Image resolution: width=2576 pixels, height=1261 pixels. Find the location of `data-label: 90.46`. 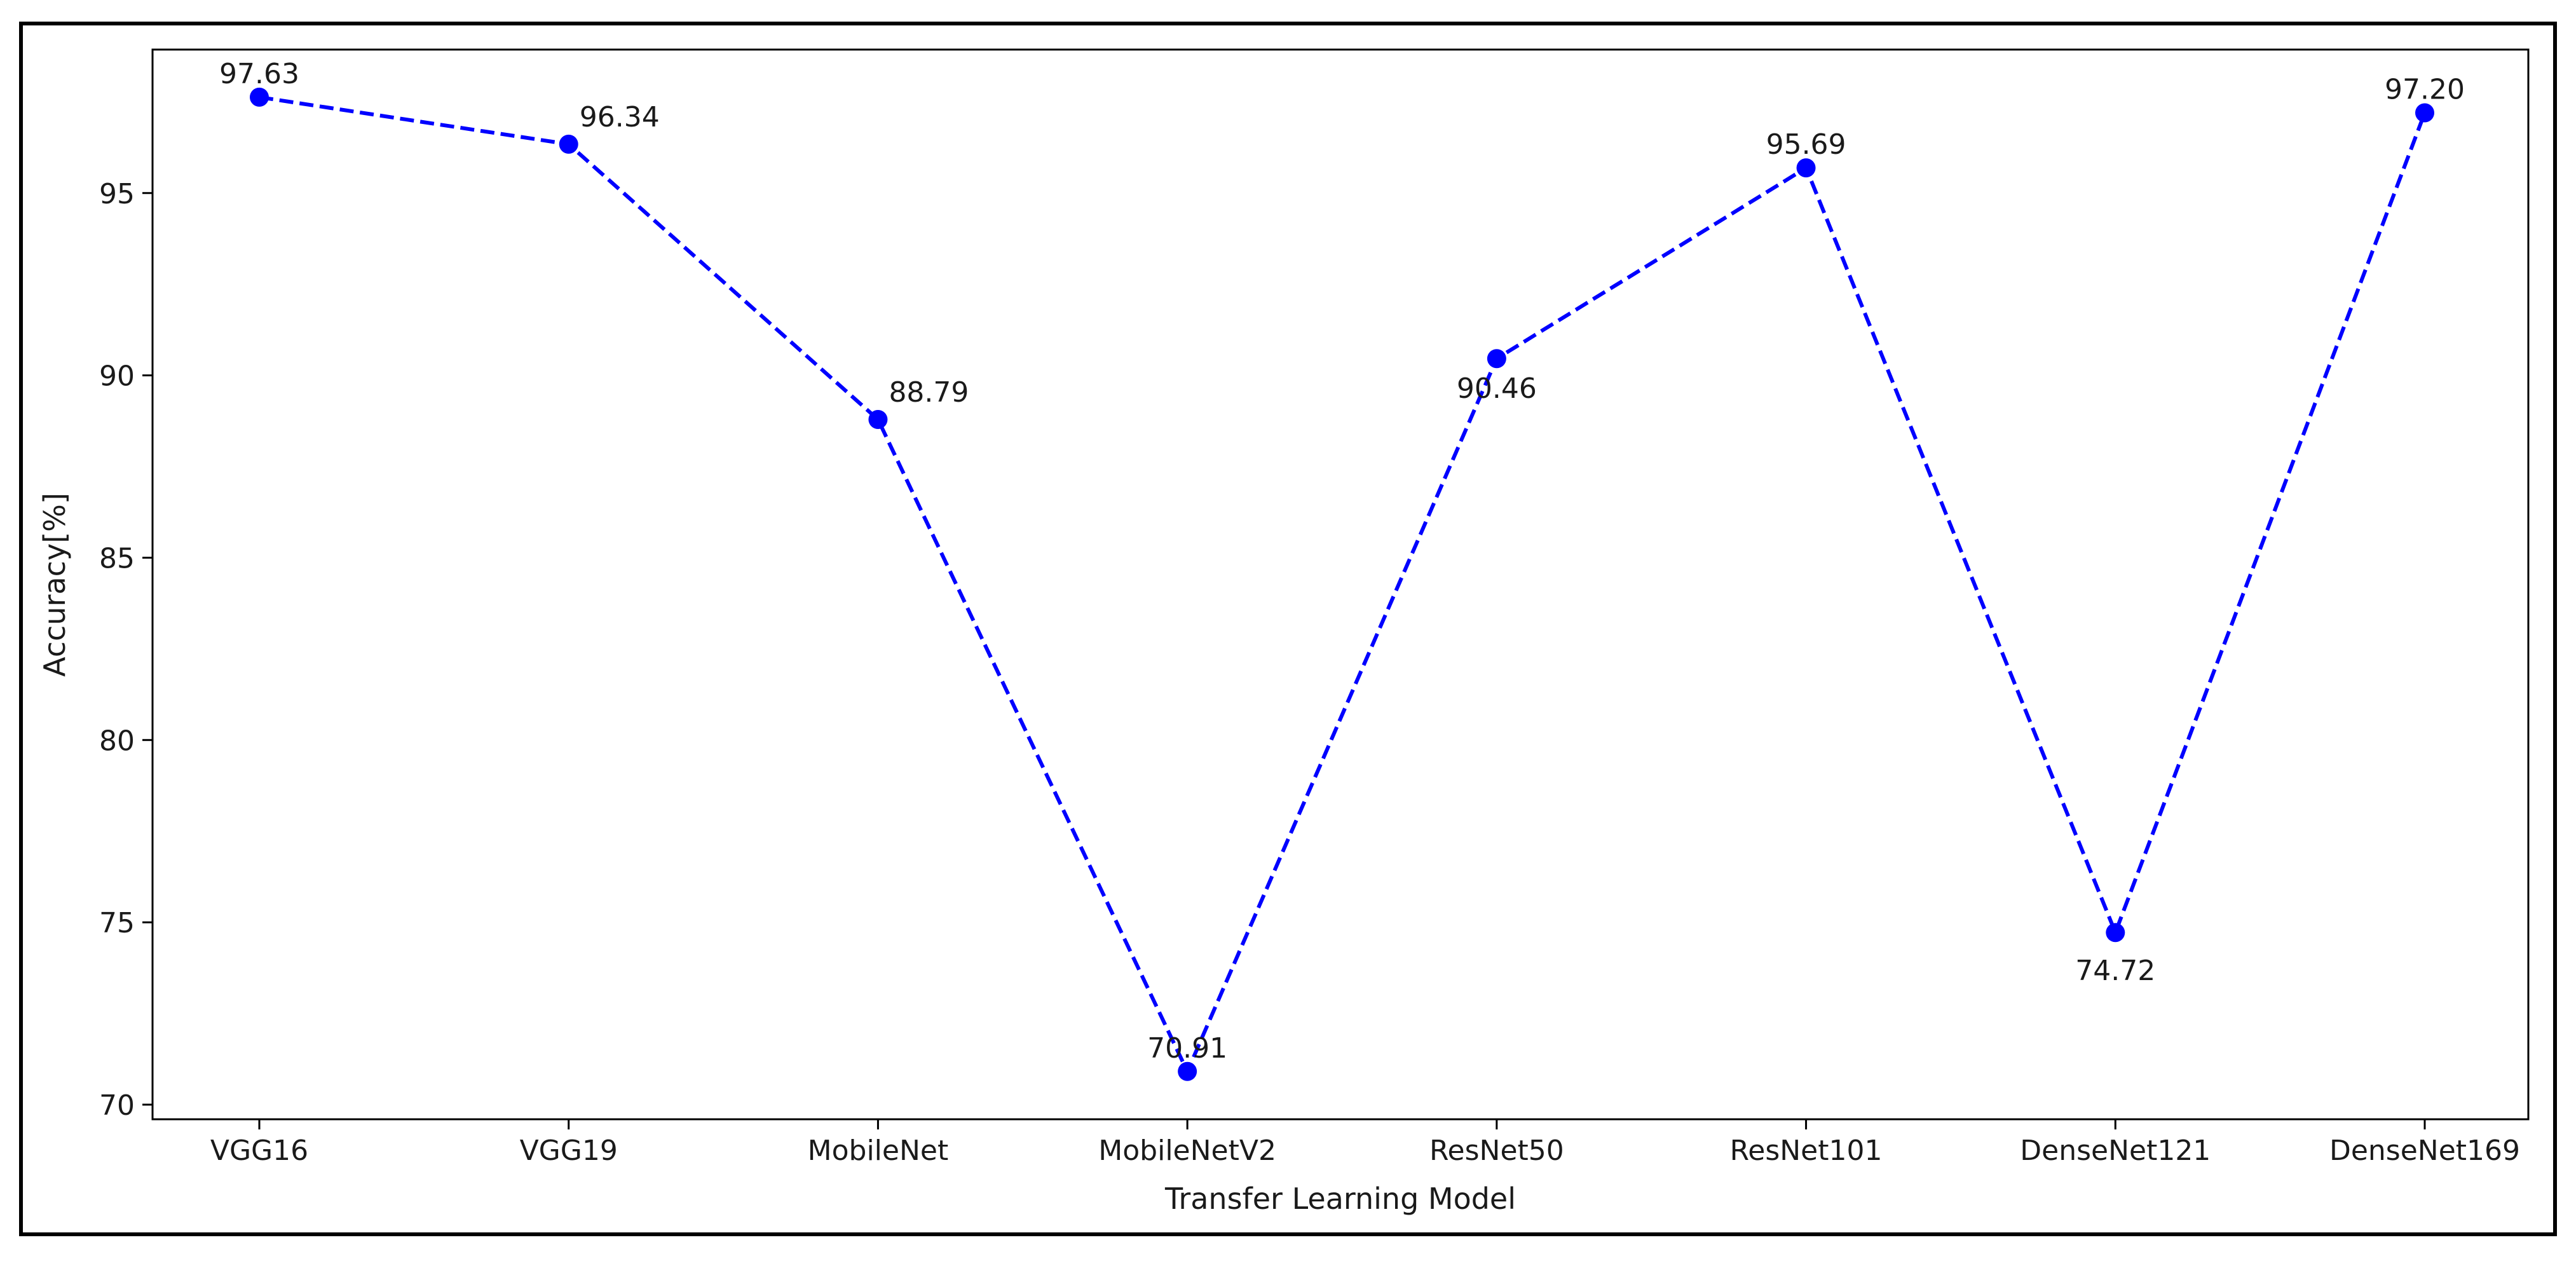

data-label: 90.46 is located at coordinates (1497, 388).